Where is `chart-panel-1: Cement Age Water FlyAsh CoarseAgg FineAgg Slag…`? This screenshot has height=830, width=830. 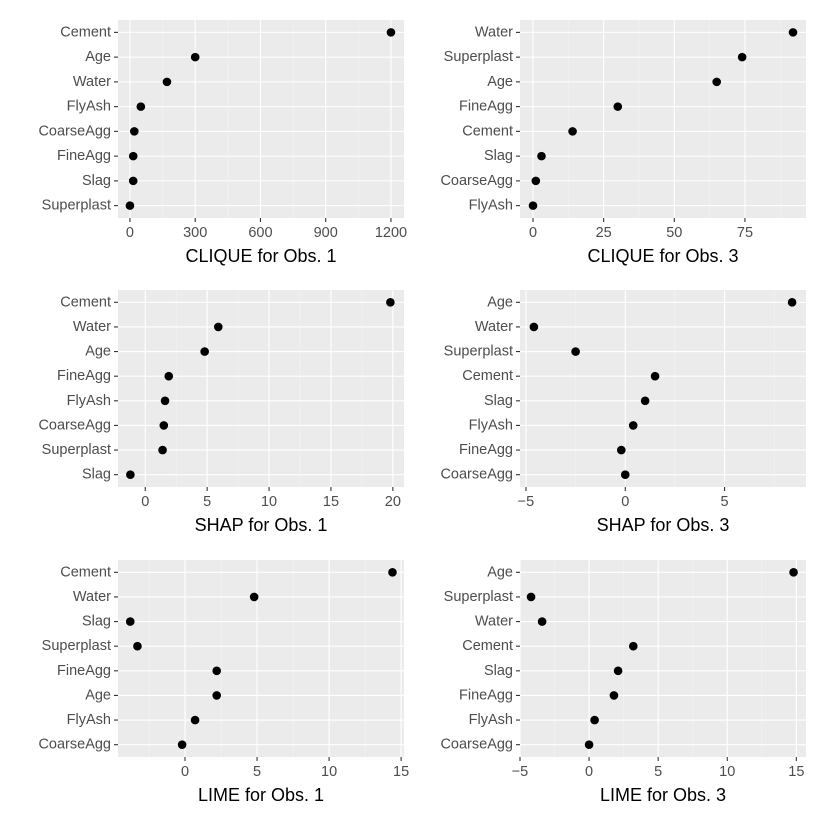
chart-panel-1: Cement Age Water FlyAsh CoarseAgg FineAgg Slag… is located at coordinates (222, 143).